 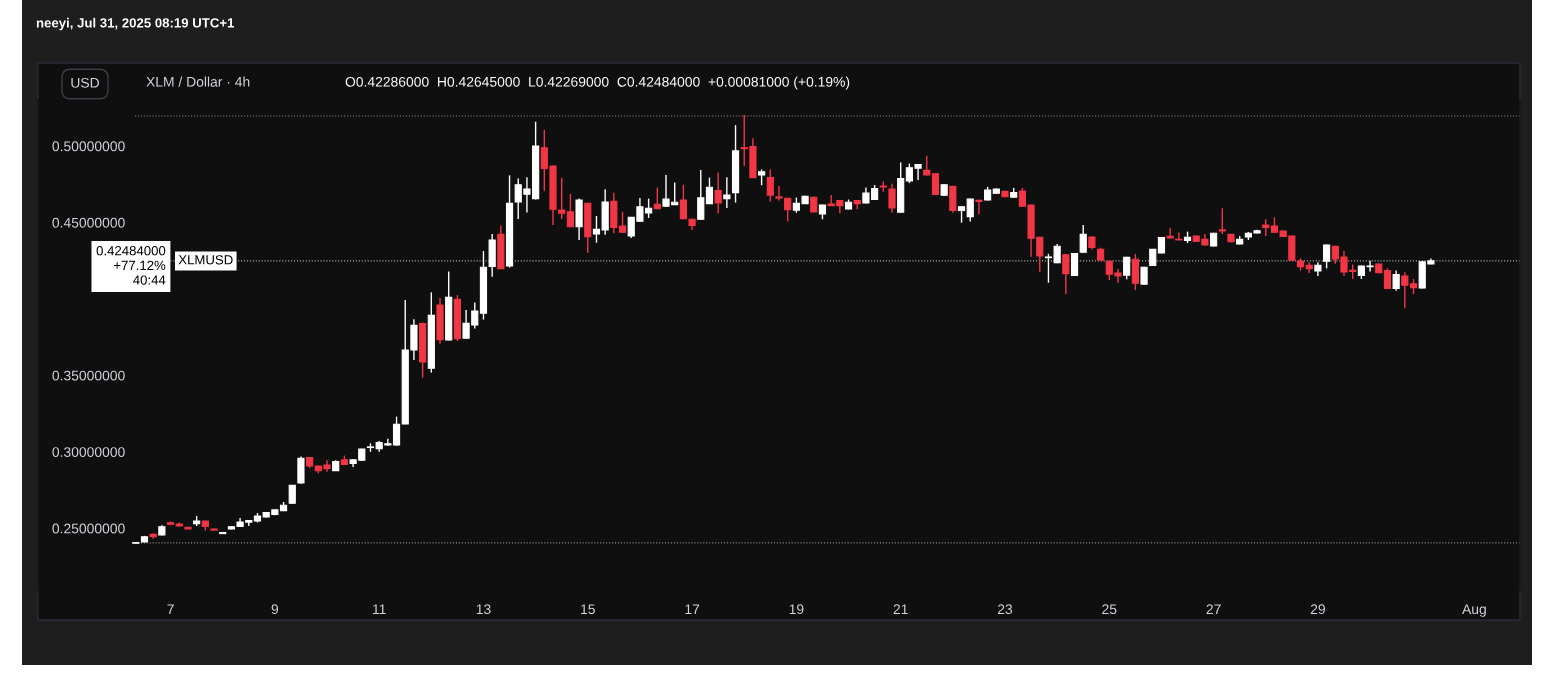 What do you see at coordinates (588, 609) in the screenshot?
I see `x-tick-label: 15` at bounding box center [588, 609].